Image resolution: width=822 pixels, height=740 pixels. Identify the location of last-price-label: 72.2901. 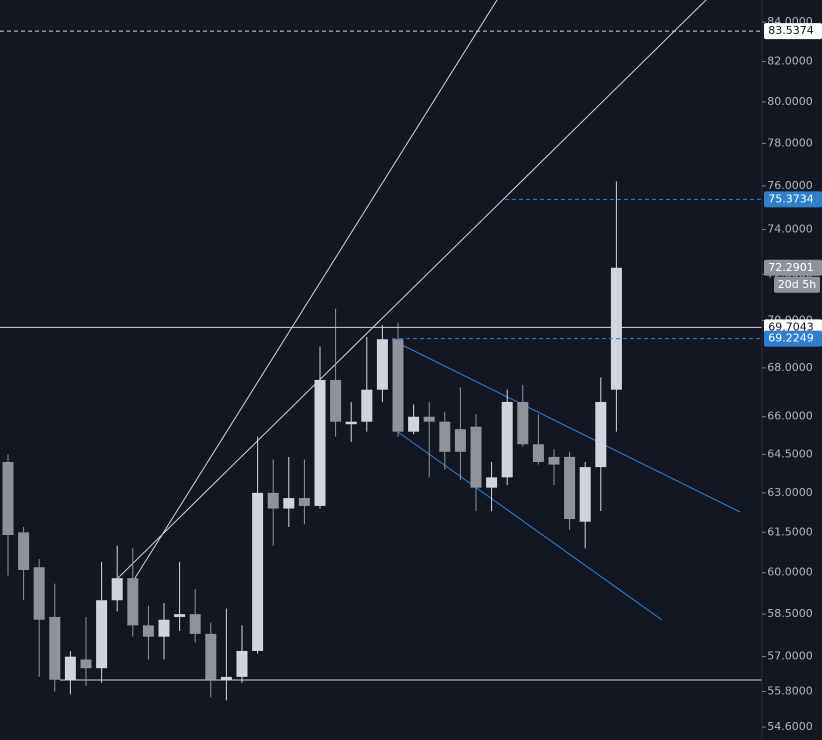
(791, 267).